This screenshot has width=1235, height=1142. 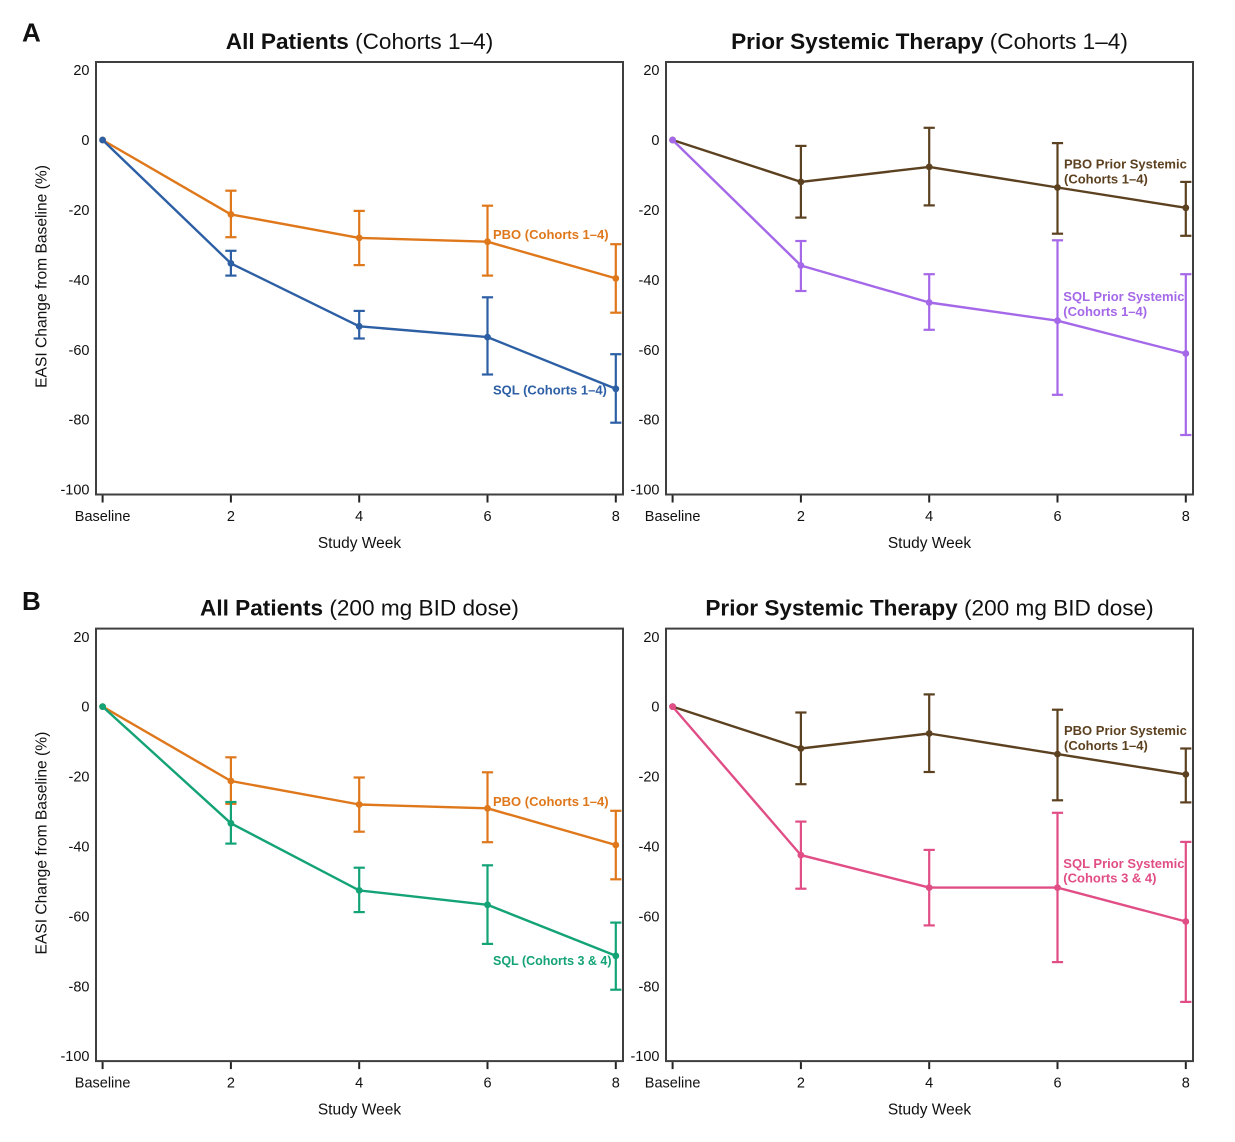 What do you see at coordinates (1109, 878) in the screenshot?
I see `svg-text: (Cohorts 3 & 4)` at bounding box center [1109, 878].